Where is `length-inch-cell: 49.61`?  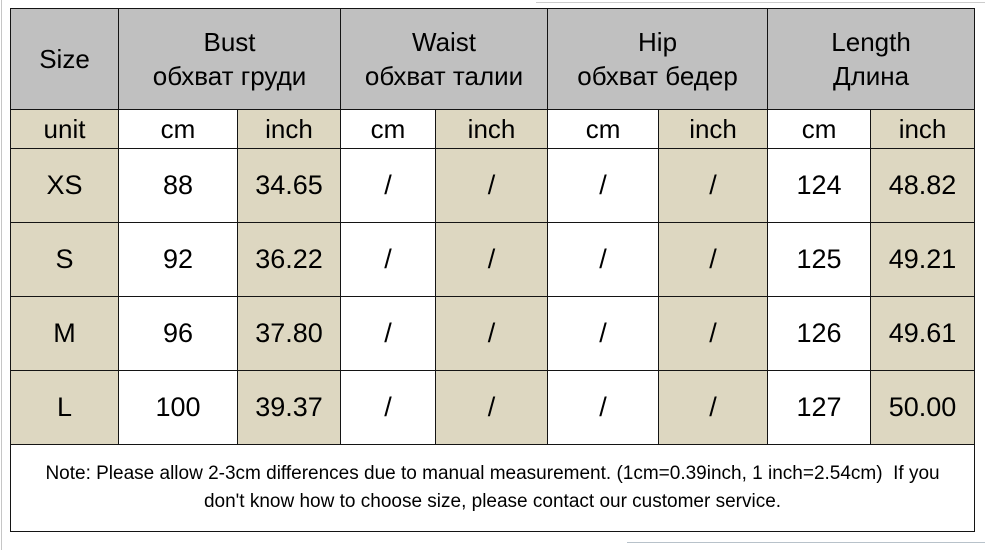 length-inch-cell: 49.61 is located at coordinates (923, 333).